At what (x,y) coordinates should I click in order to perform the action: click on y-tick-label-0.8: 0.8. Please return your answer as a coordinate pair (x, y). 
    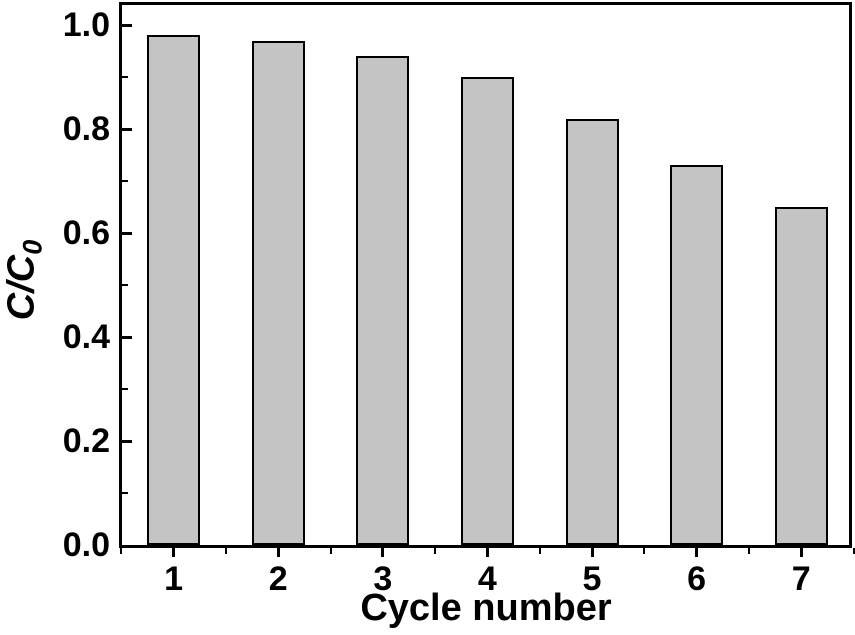
    Looking at the image, I should click on (86, 129).